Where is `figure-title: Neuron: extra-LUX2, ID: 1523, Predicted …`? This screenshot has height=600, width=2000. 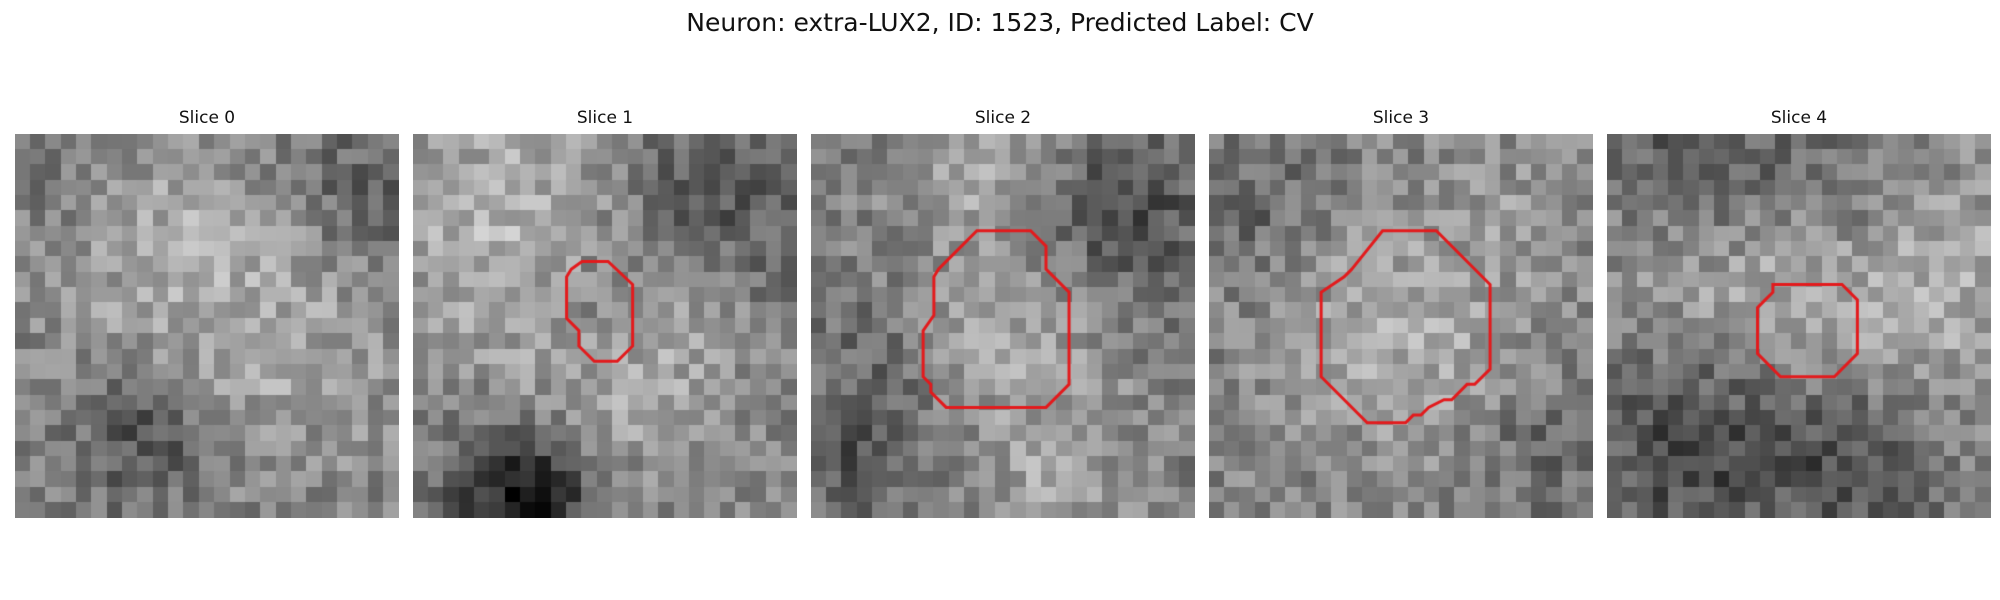 figure-title: Neuron: extra-LUX2, ID: 1523, Predicted … is located at coordinates (1000, 22).